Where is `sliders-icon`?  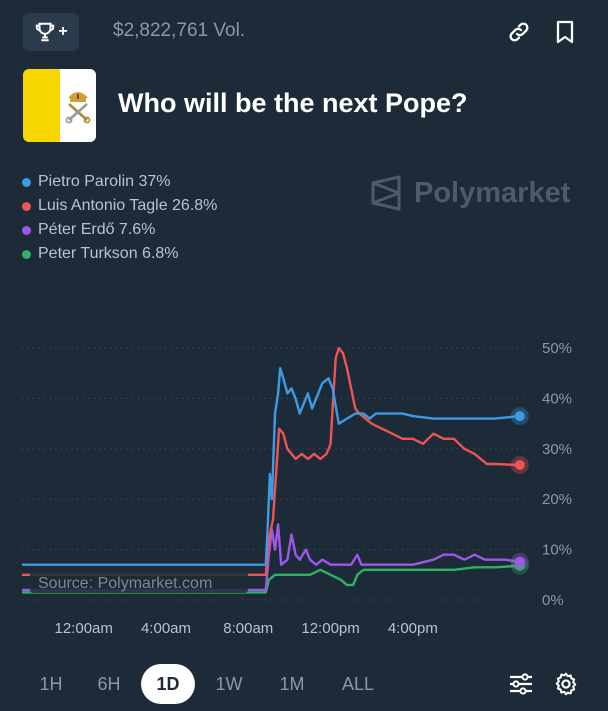 sliders-icon is located at coordinates (521, 684).